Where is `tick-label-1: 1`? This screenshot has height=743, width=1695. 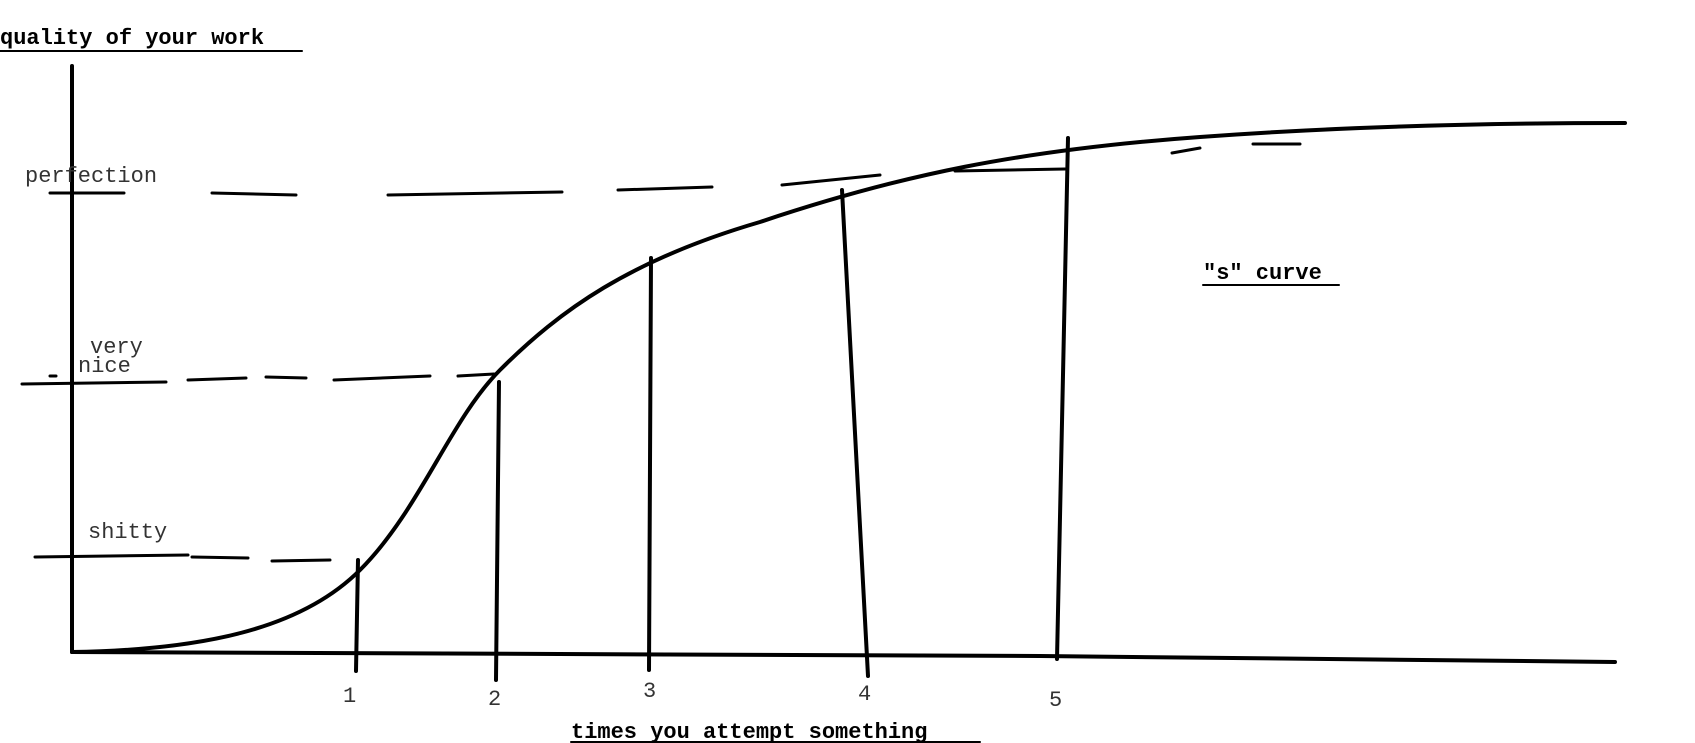 tick-label-1: 1 is located at coordinates (349, 696).